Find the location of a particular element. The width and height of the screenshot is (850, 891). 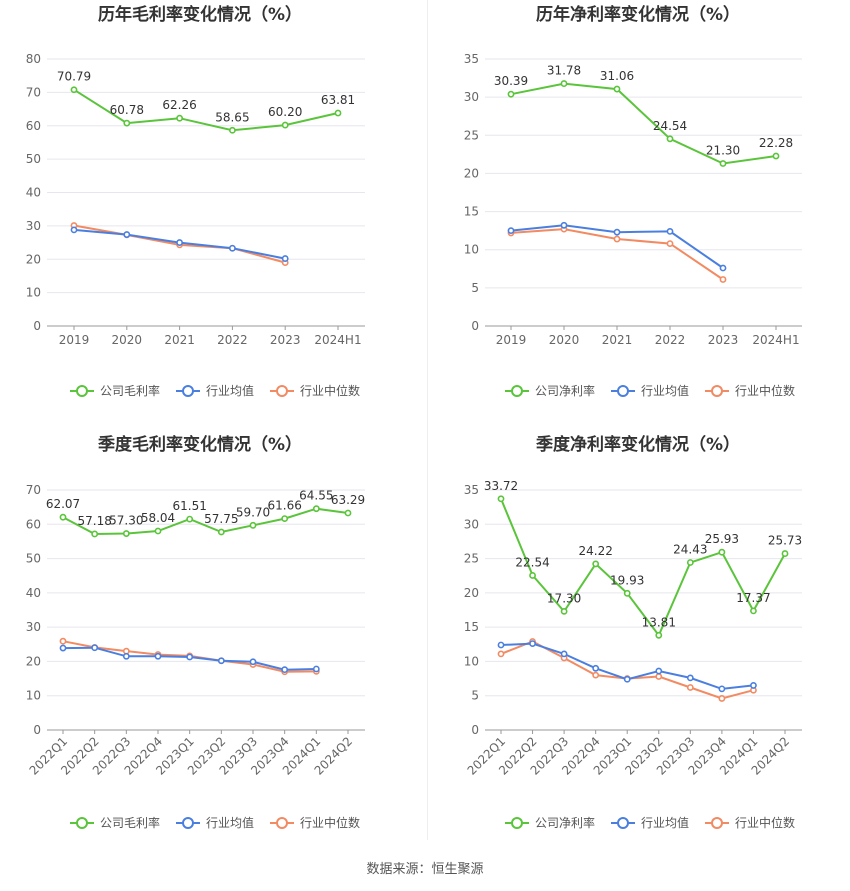

y-tick-label: 30 is located at coordinates (471, 97).